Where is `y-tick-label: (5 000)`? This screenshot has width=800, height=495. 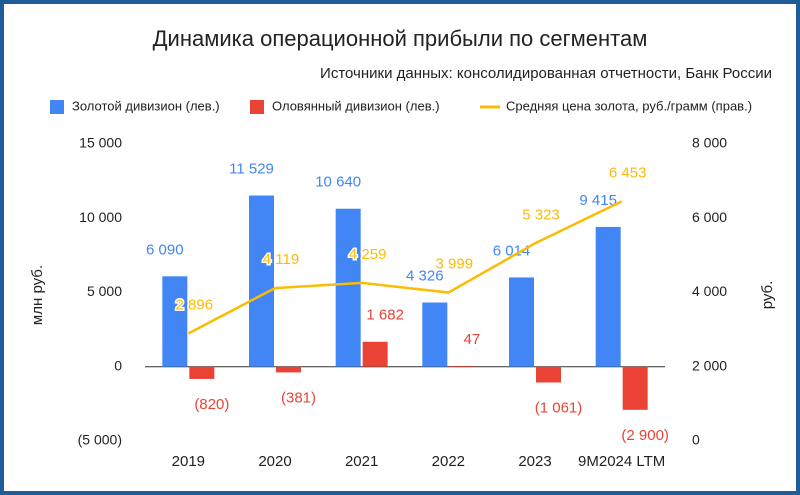 y-tick-label: (5 000) is located at coordinates (100, 440).